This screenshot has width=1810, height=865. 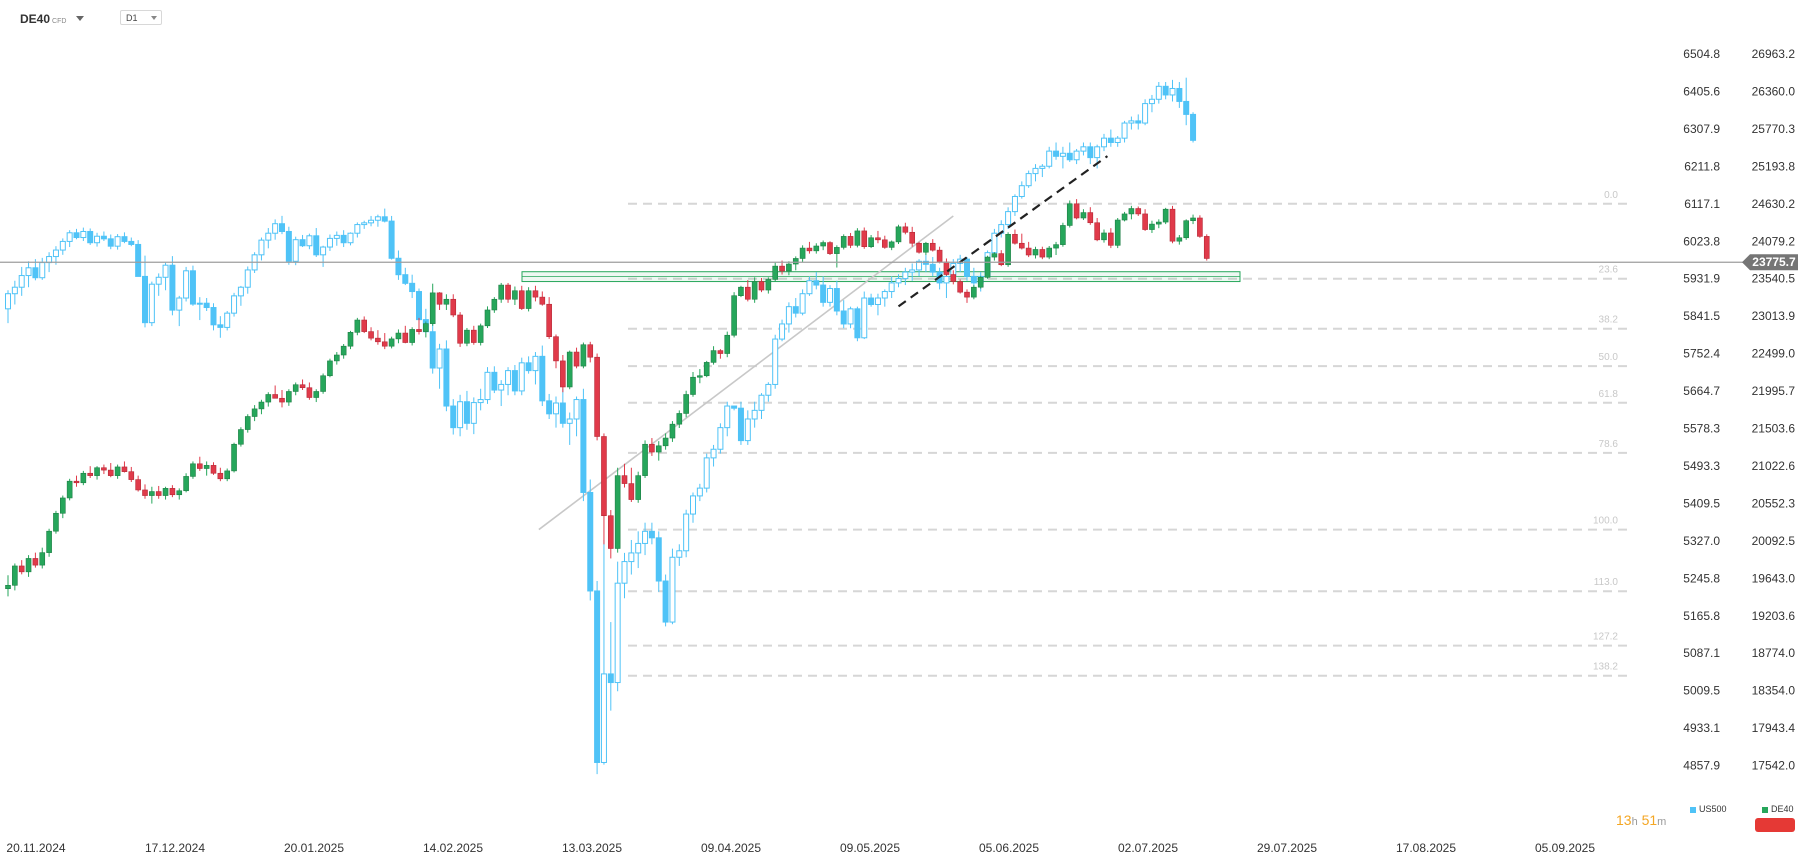 What do you see at coordinates (1701, 316) in the screenshot?
I see `y-axis-left-label: 5841.5` at bounding box center [1701, 316].